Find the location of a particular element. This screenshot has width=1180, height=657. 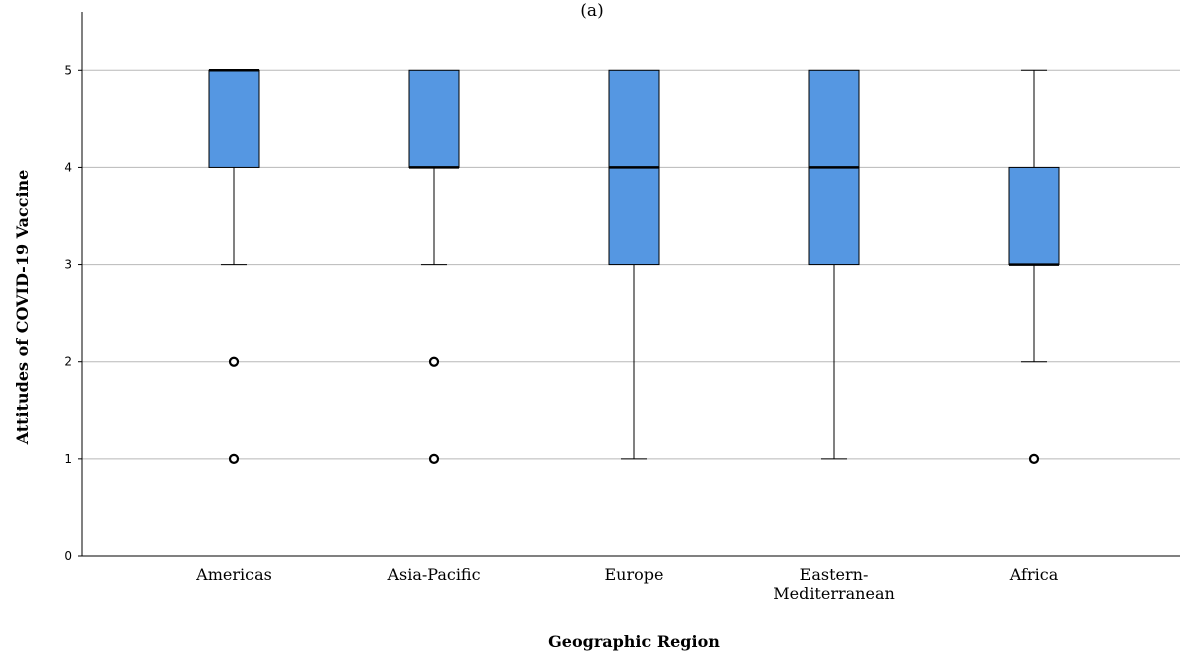

x-category-label-line: Africa is located at coordinates (1034, 574).